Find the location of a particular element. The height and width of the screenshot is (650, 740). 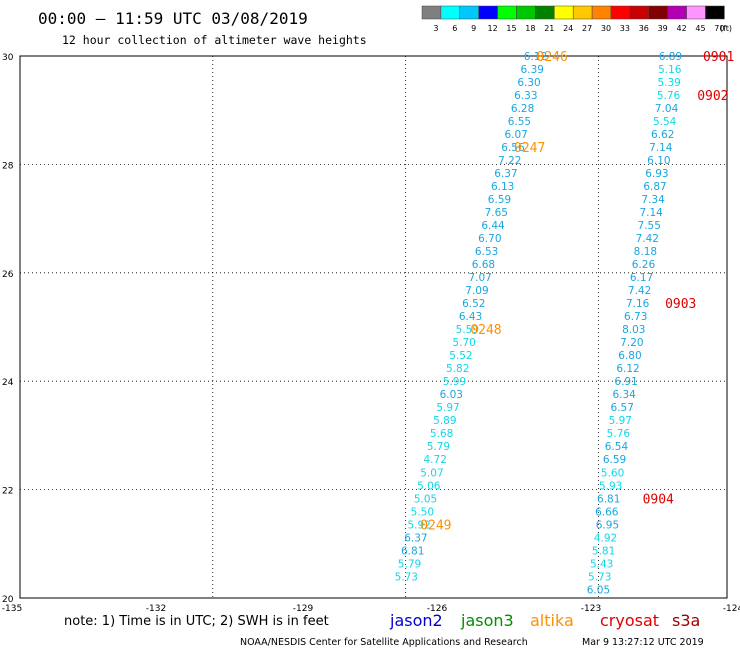

y-tick-label: 28 is located at coordinates (8, 166).